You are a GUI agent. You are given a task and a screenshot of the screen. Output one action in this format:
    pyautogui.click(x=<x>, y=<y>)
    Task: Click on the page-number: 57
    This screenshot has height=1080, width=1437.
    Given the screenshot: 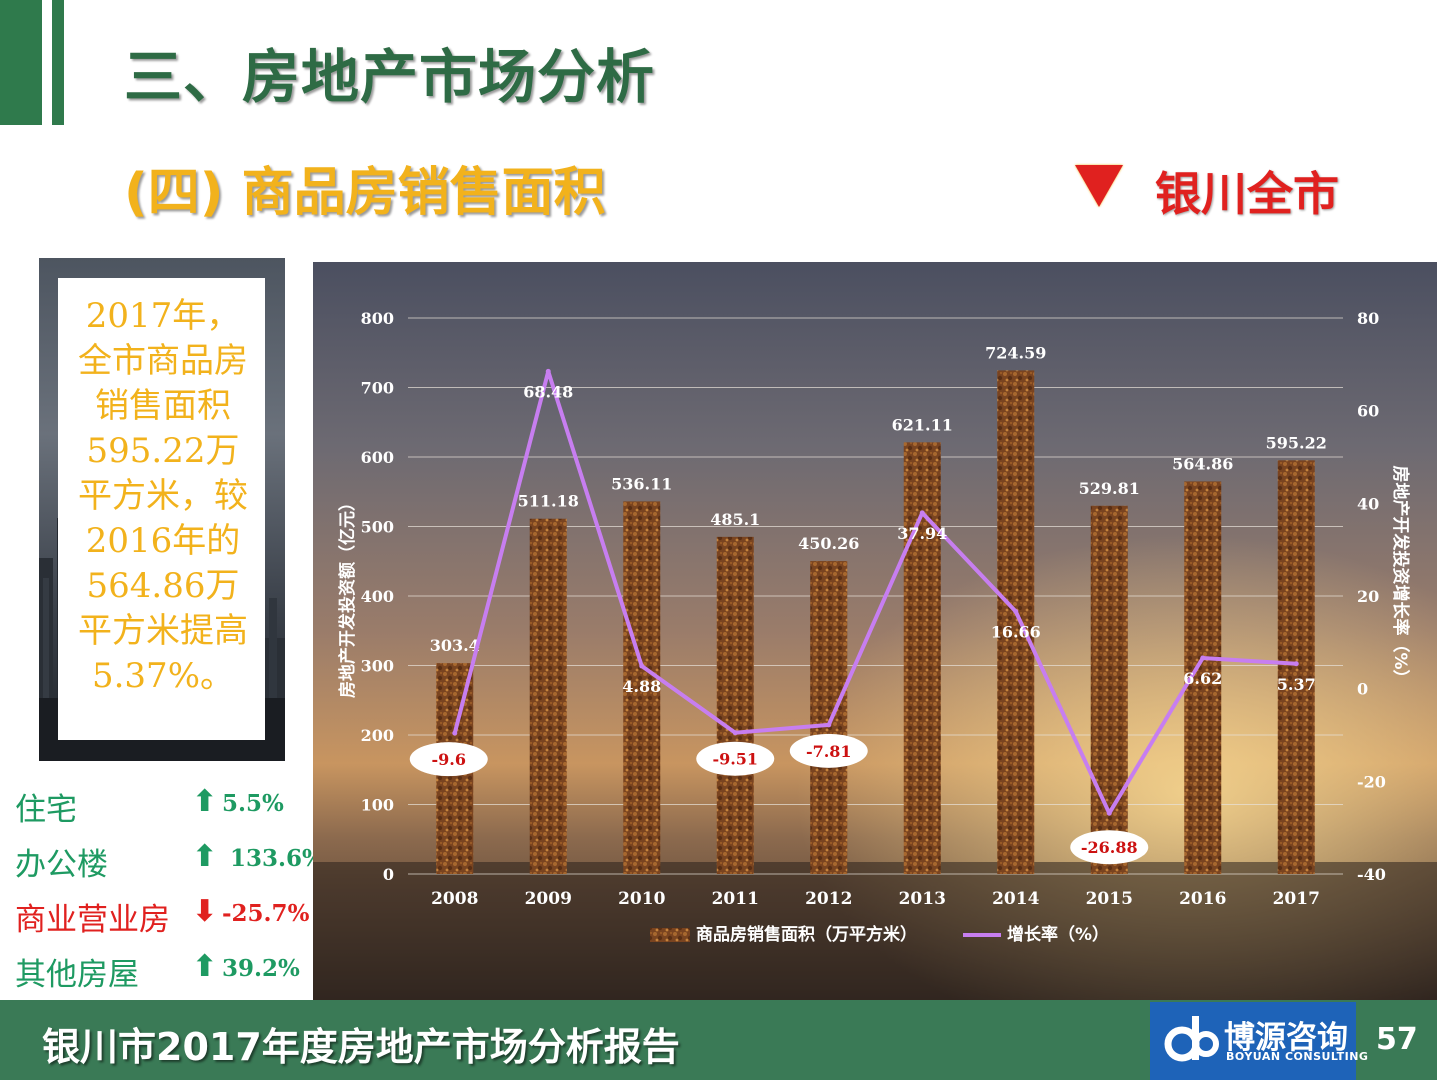 What is the action you would take?
    pyautogui.click(x=1397, y=1039)
    